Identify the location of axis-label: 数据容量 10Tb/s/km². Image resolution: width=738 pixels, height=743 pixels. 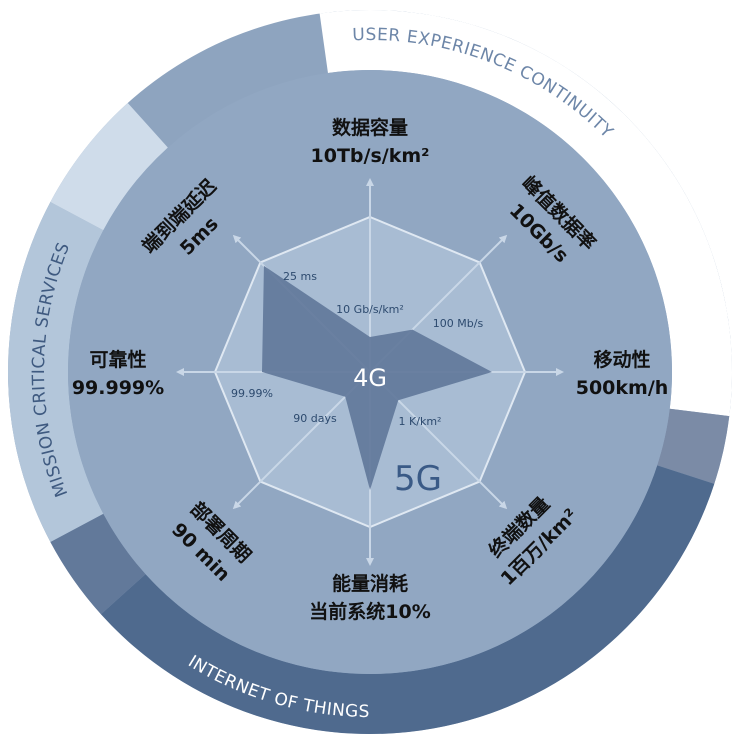
(370, 141).